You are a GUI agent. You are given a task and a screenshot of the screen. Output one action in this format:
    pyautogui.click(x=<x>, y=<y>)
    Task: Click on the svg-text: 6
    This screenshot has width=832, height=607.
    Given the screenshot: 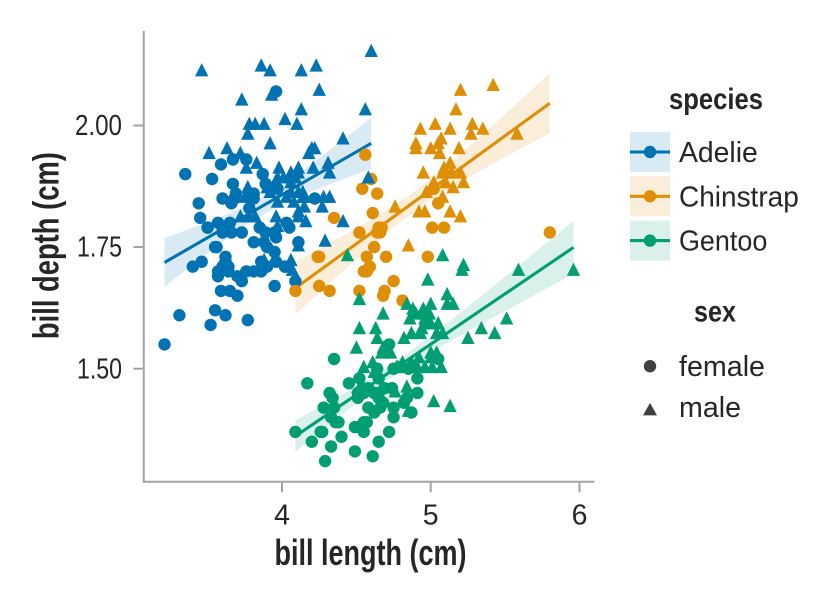 What is the action you would take?
    pyautogui.click(x=580, y=516)
    